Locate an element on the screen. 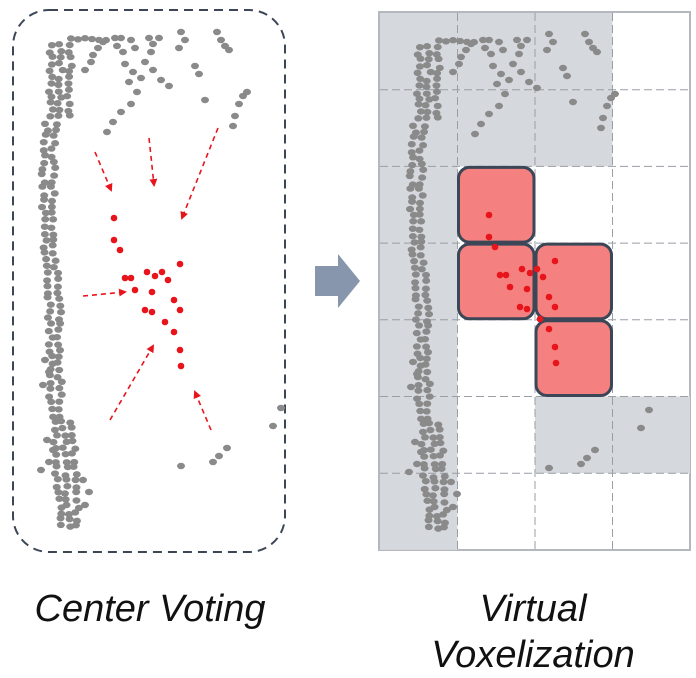 The width and height of the screenshot is (696, 678). vote-arrows is located at coordinates (150, 279).